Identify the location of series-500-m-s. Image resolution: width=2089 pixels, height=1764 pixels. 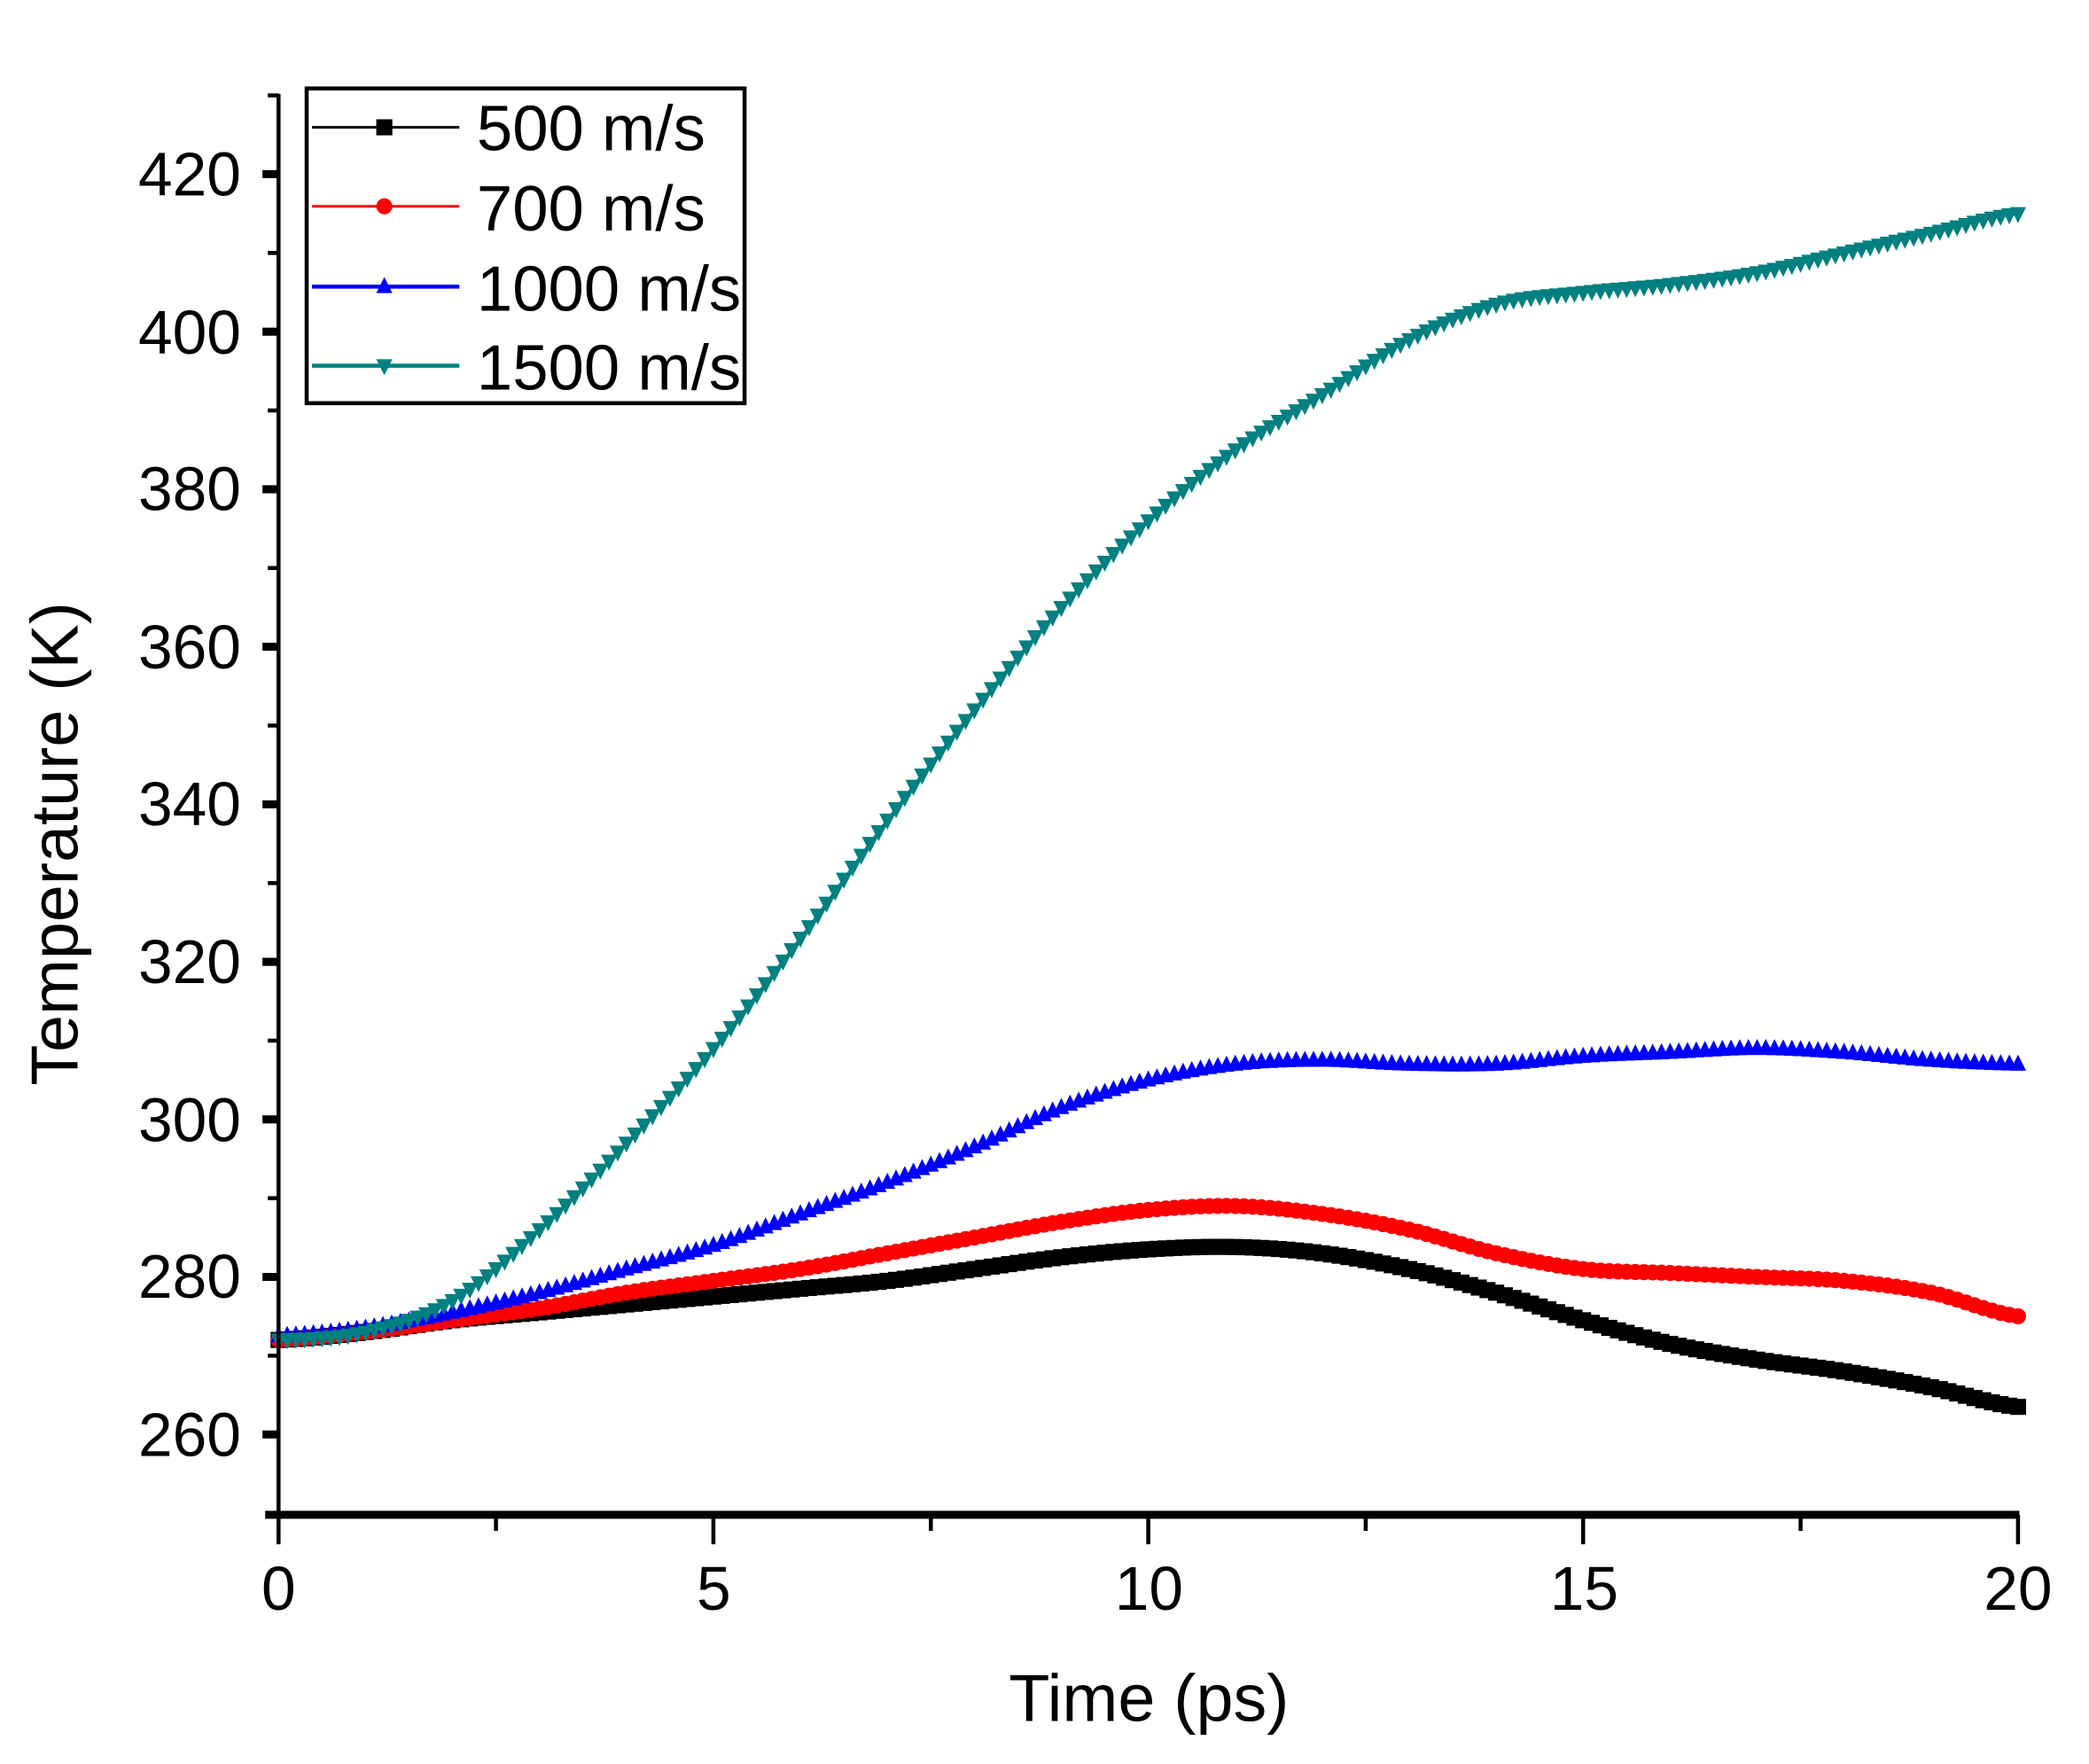
(1148, 1327).